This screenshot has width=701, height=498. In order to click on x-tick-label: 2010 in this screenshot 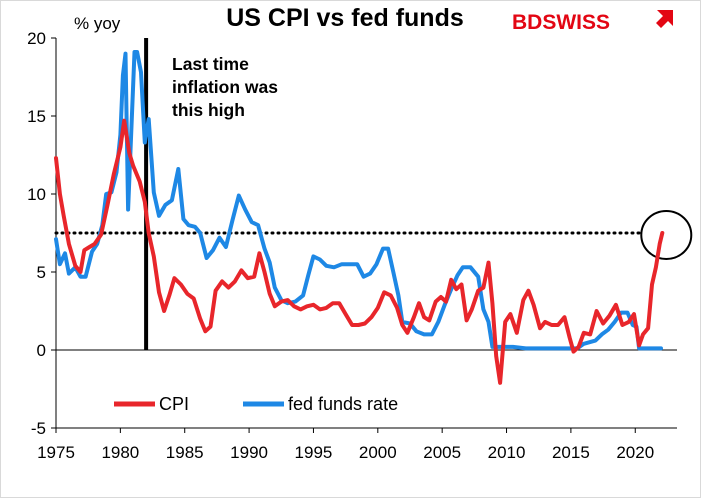, I will do `click(507, 452)`.